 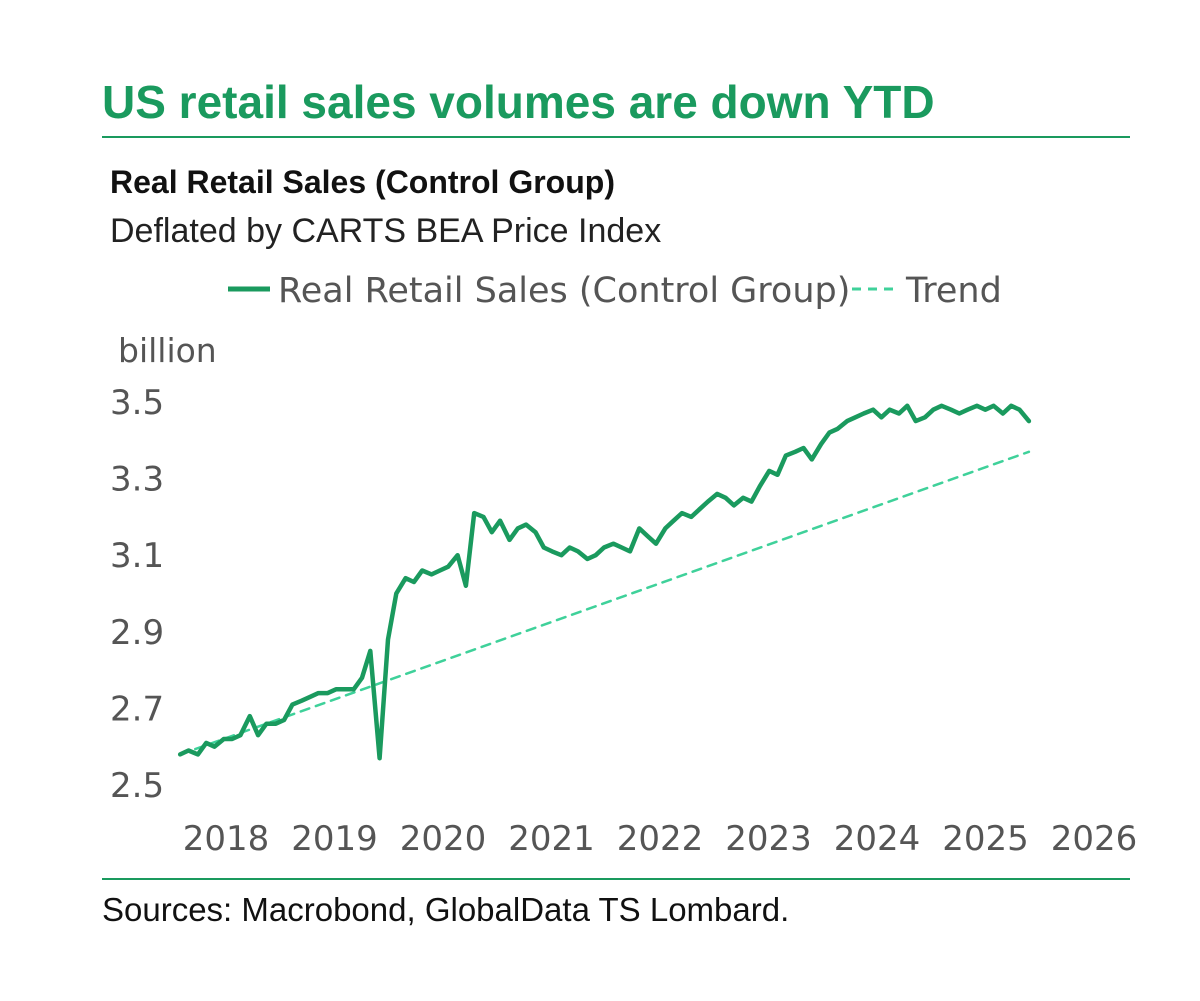 I want to click on legend-label-real-retail-sales: Real Retail Sales (Control Group), so click(x=564, y=291).